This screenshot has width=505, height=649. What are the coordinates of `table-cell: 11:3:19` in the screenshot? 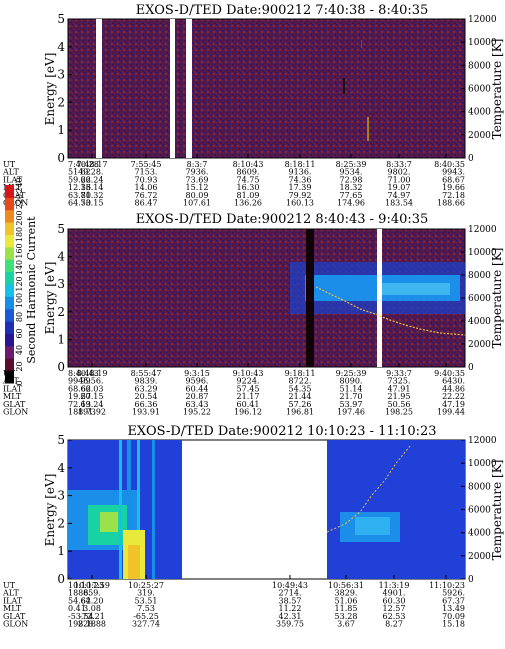 It's located at (394, 585).